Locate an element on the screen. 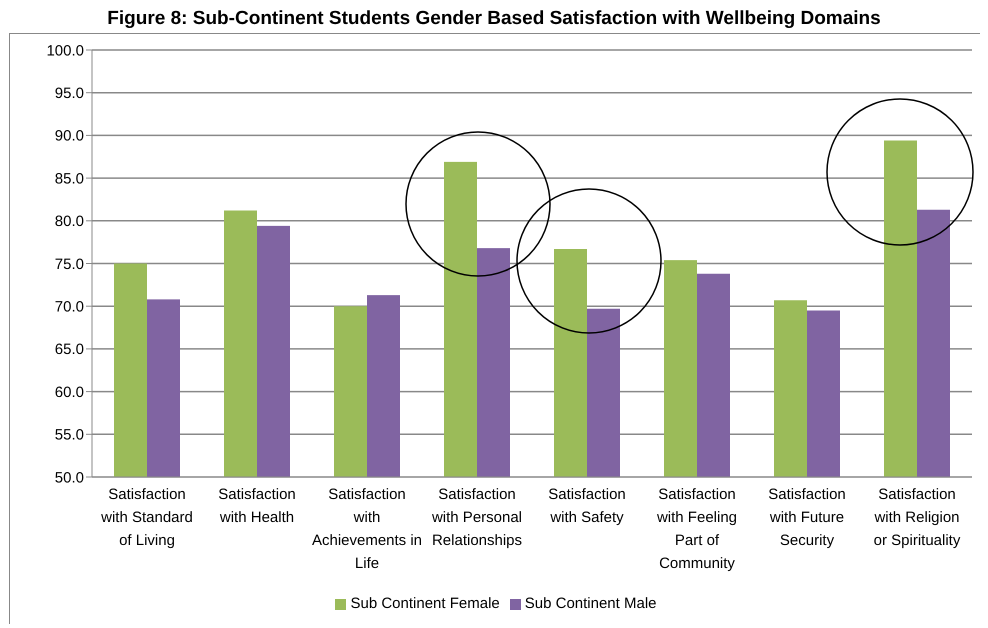 The image size is (988, 628). chart-title: Figure 8: Sub-Continent Students Gender Based Satisfaction with Wellbeing Domains is located at coordinates (494, 19).